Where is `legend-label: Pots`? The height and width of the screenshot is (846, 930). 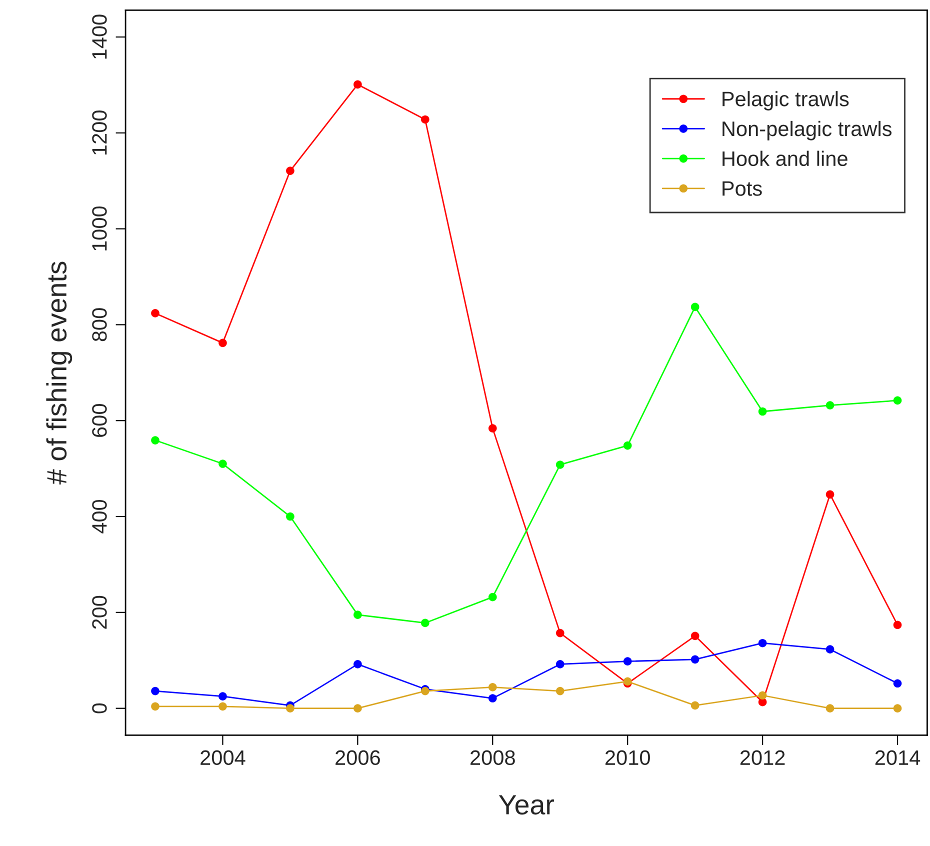 legend-label: Pots is located at coordinates (742, 188).